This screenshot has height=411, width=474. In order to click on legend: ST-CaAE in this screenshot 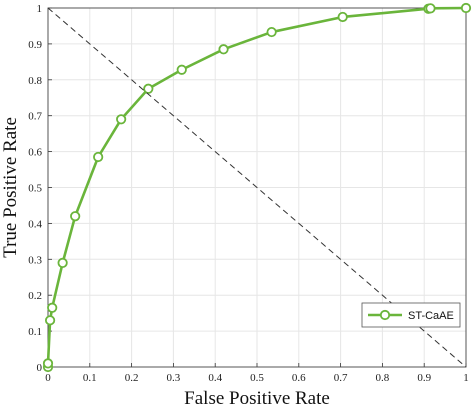, I will do `click(411, 315)`.